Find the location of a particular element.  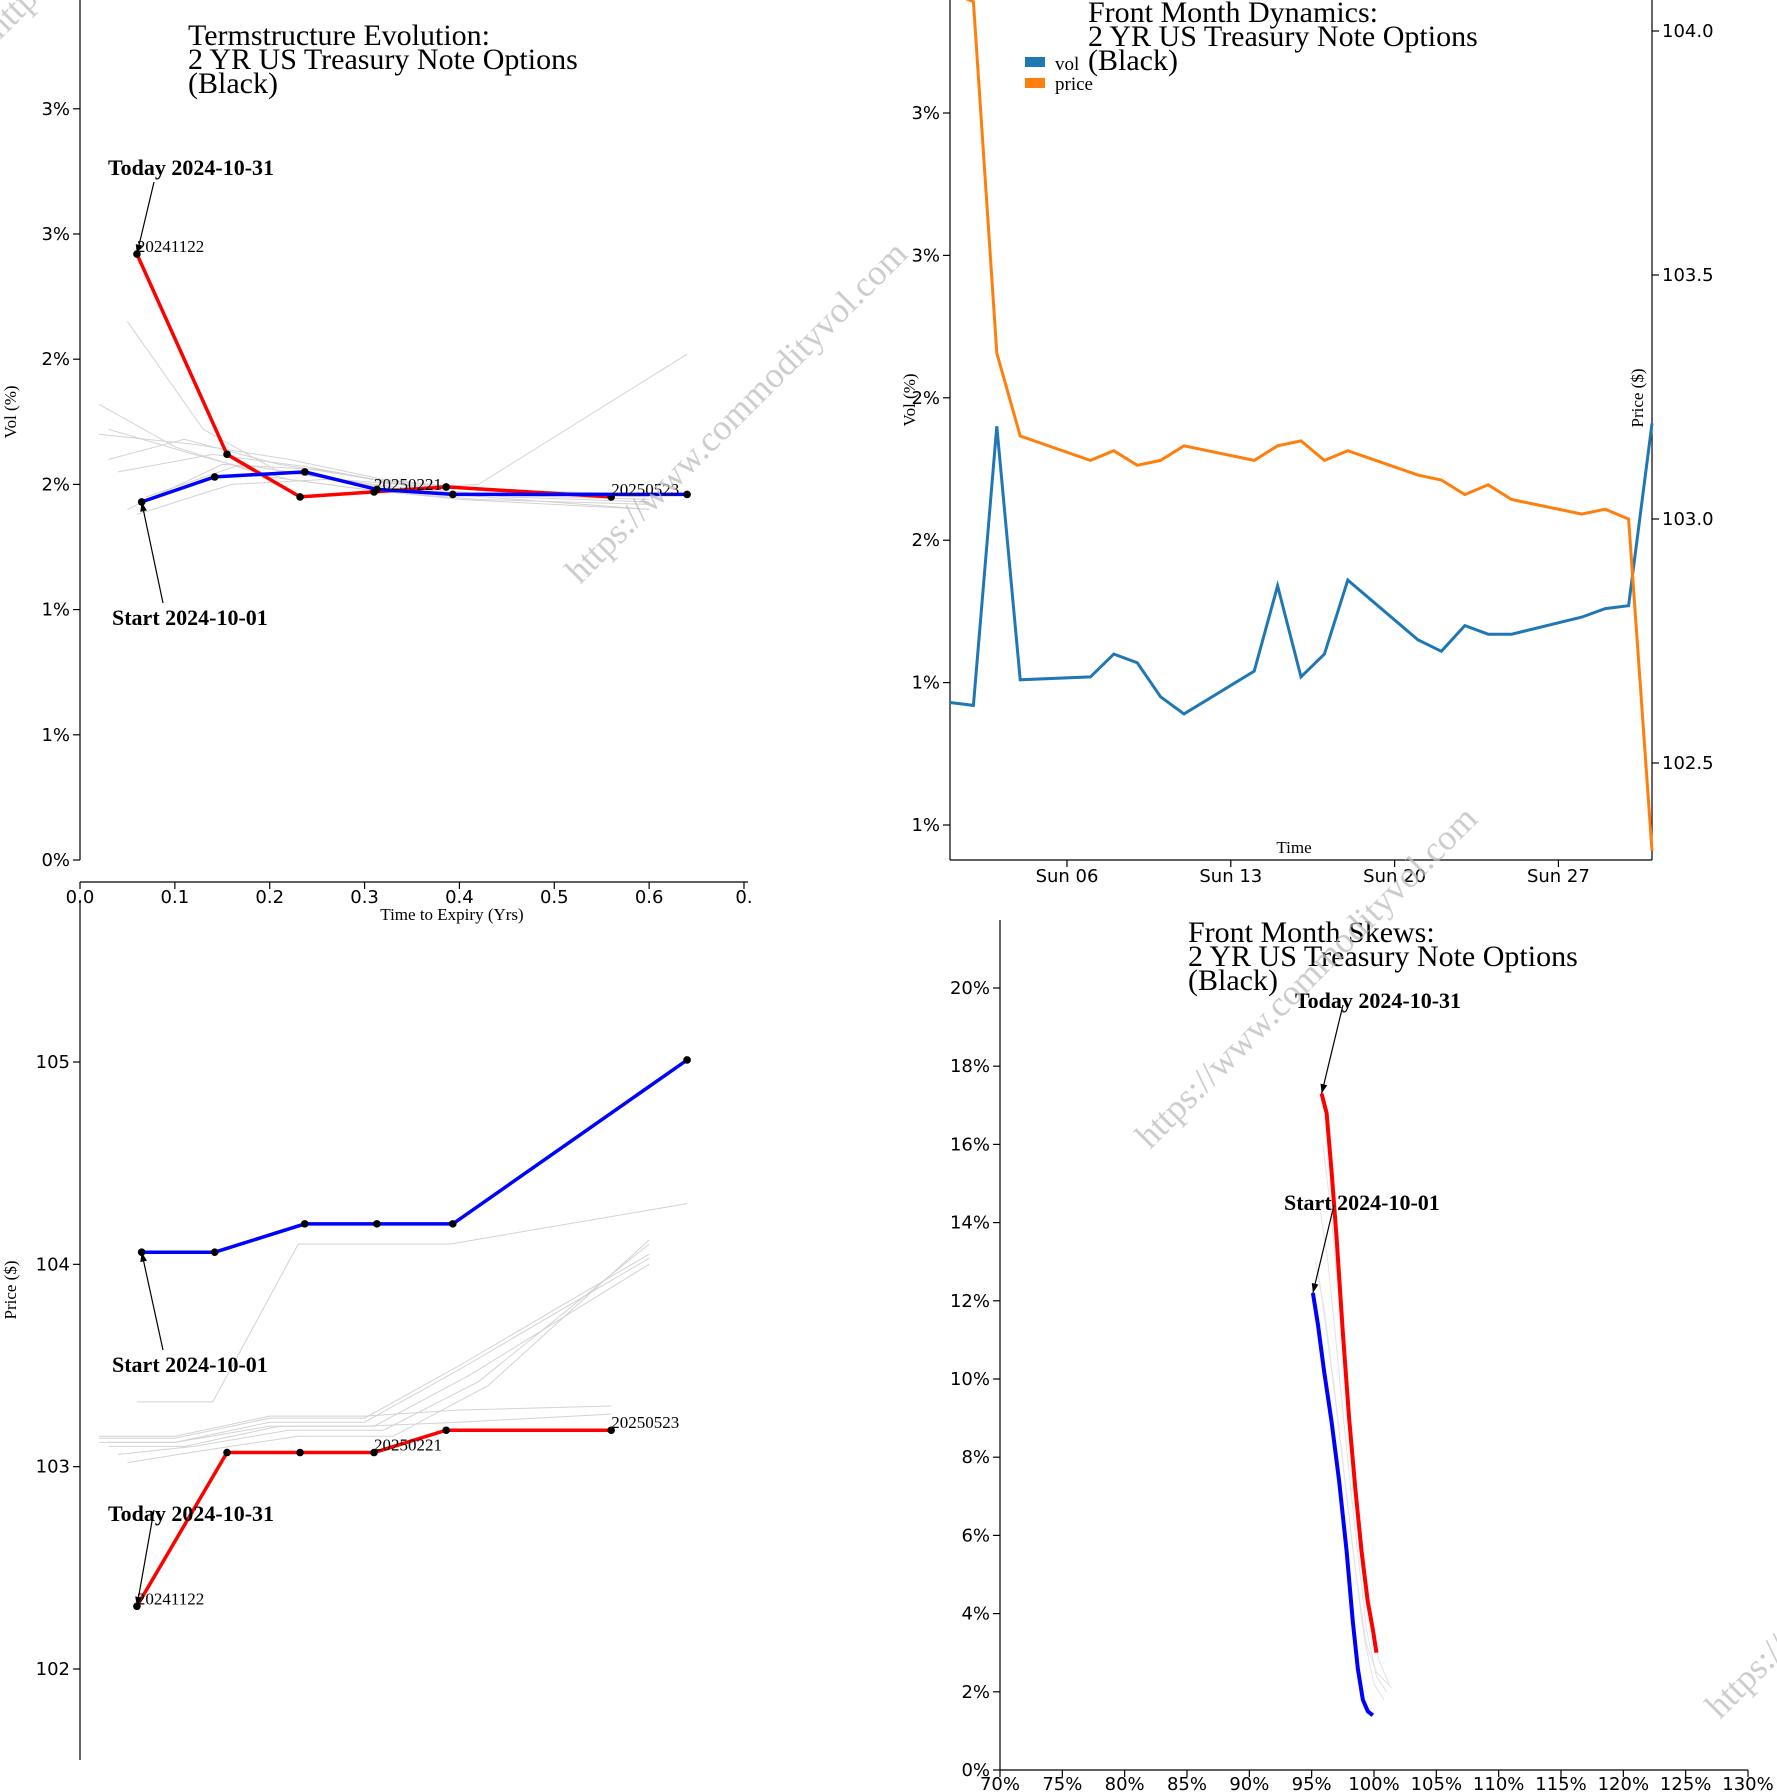

p1-ytick-label: 0% is located at coordinates (55, 860).